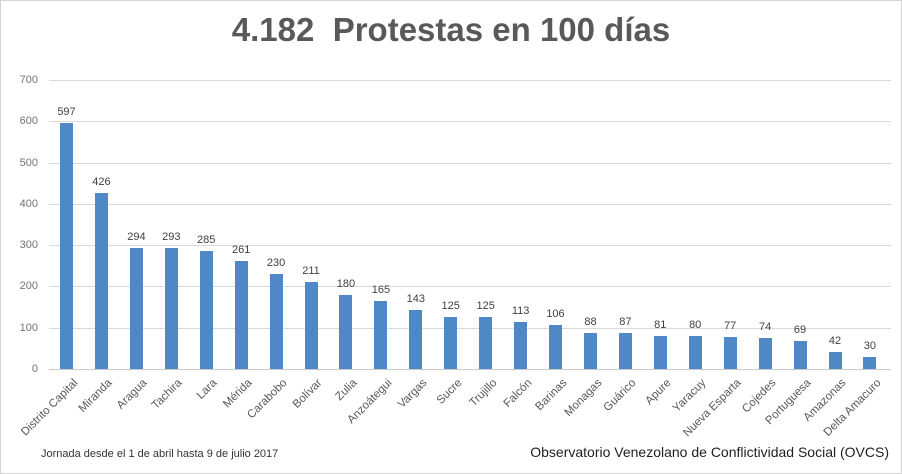 The image size is (902, 474). I want to click on bar-m-rida, so click(241, 315).